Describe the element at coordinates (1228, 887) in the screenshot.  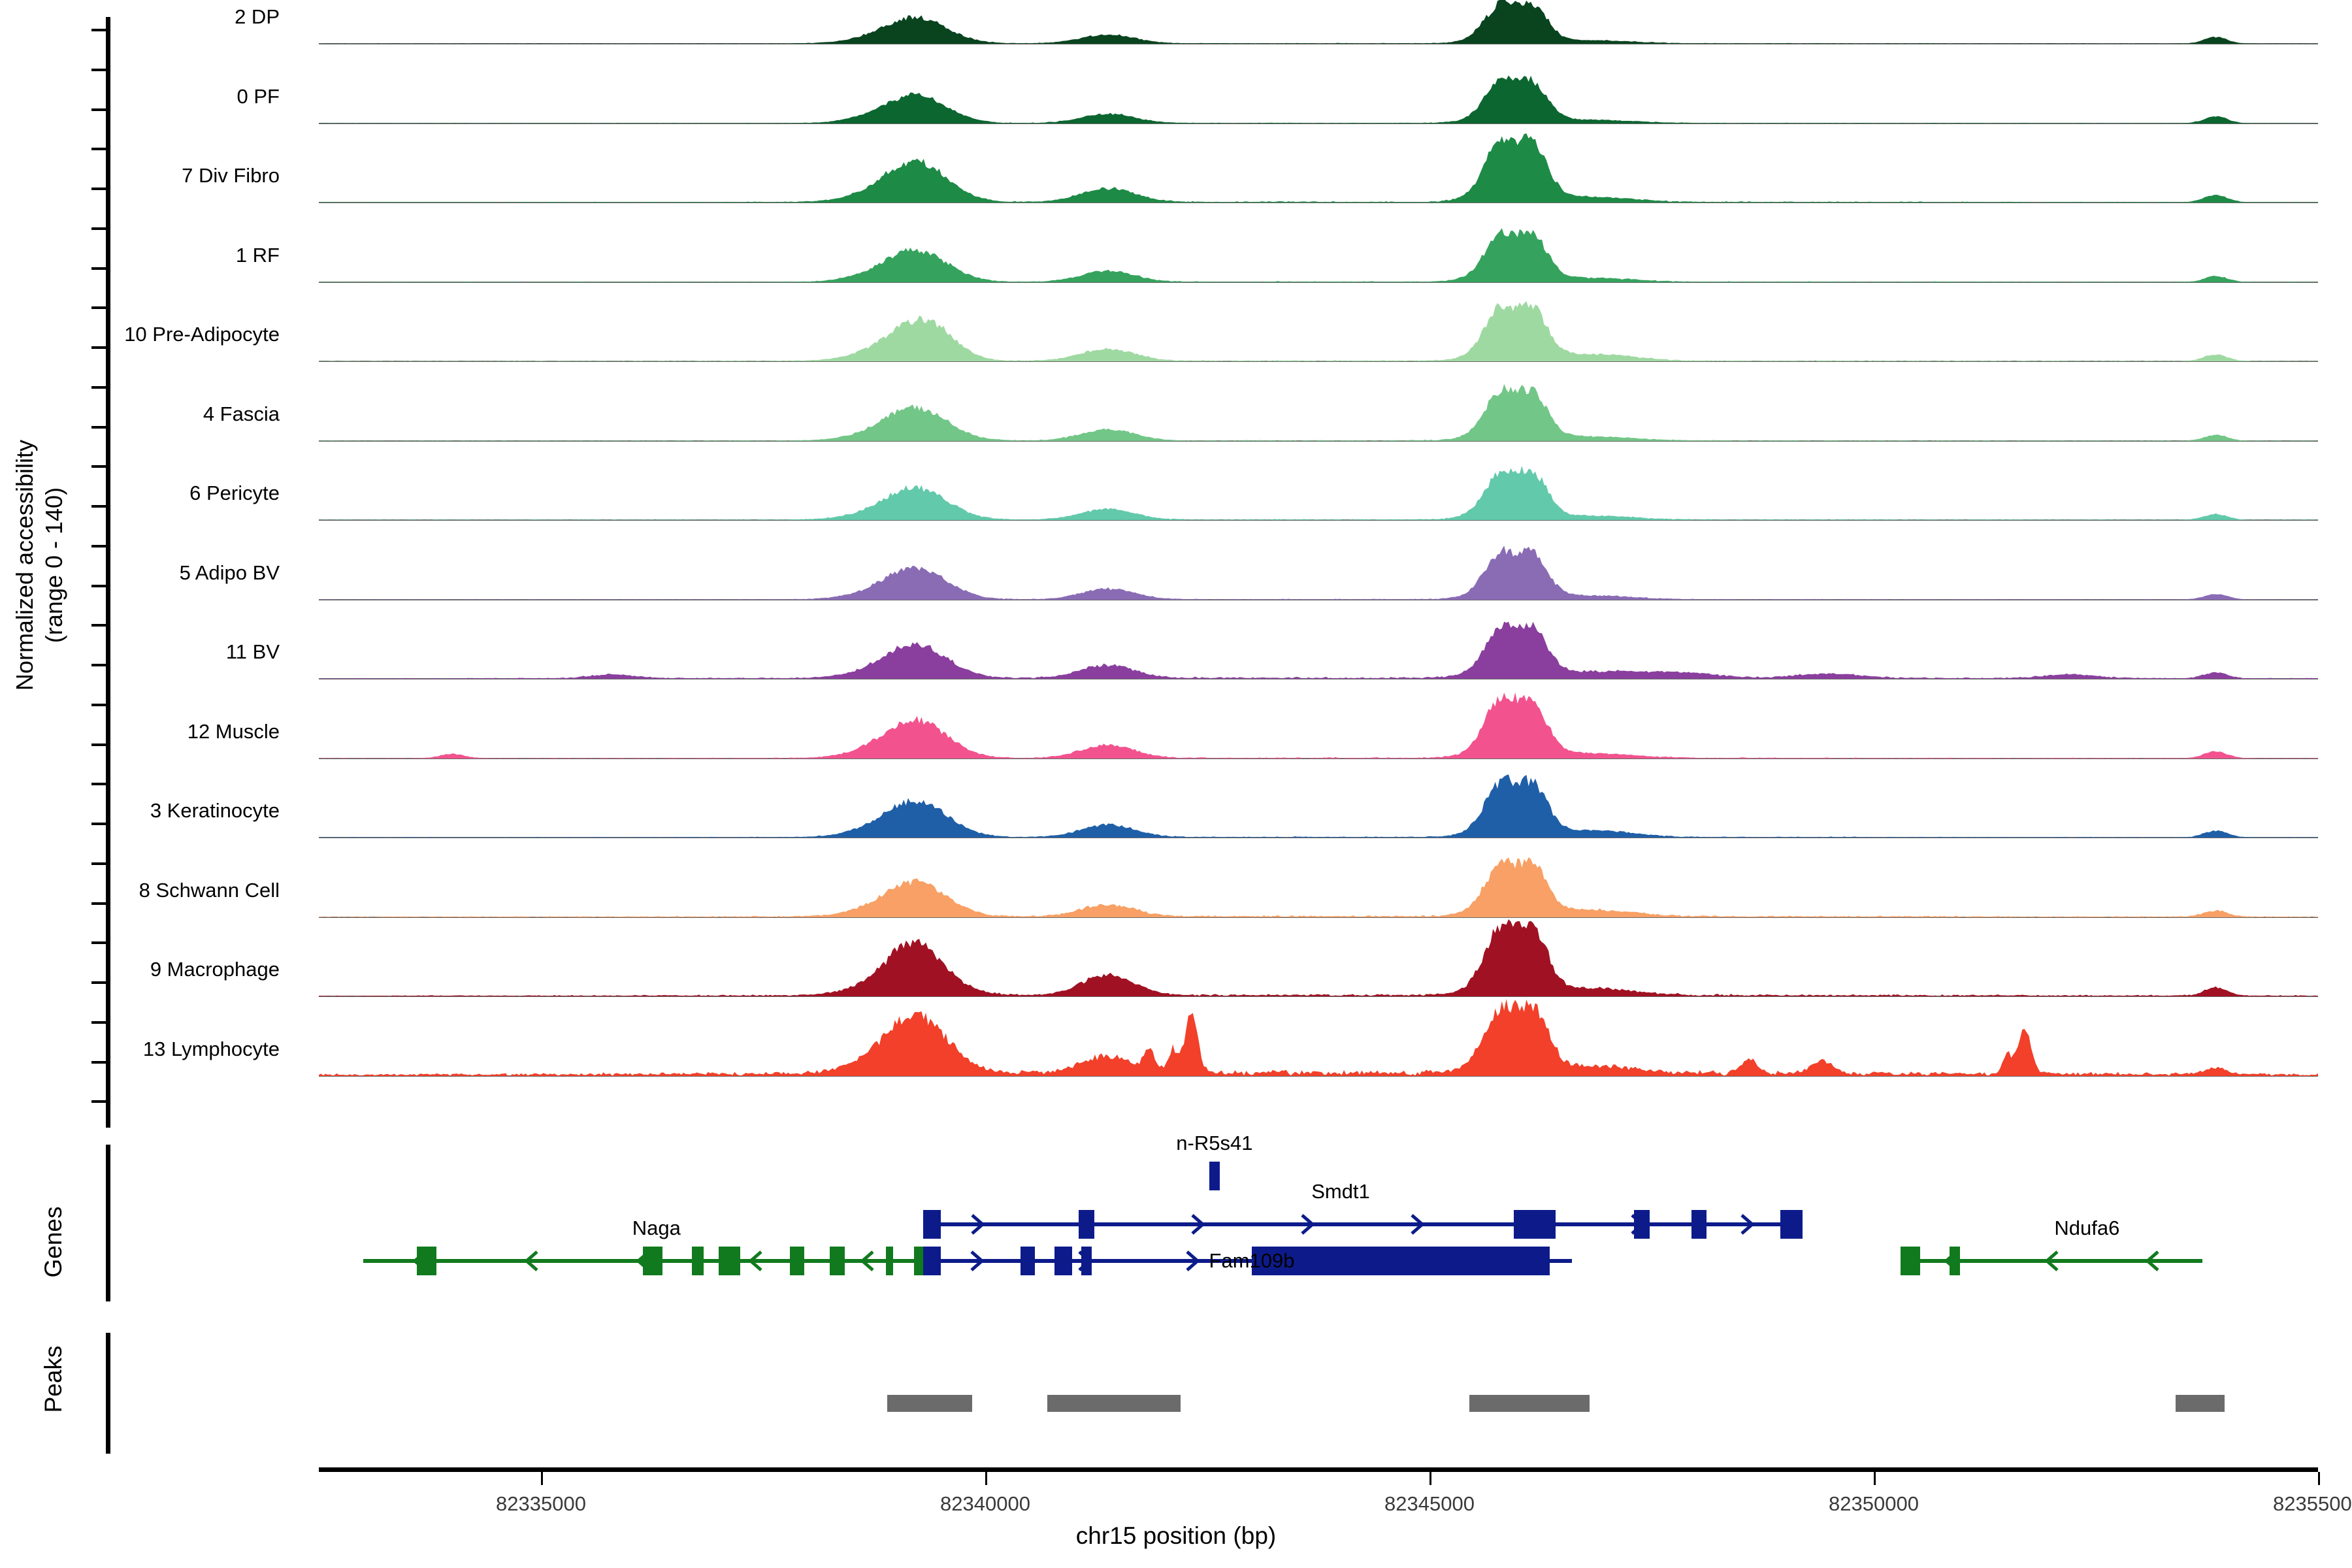
I see `signal-track: 8 Schwann Cell` at that location.